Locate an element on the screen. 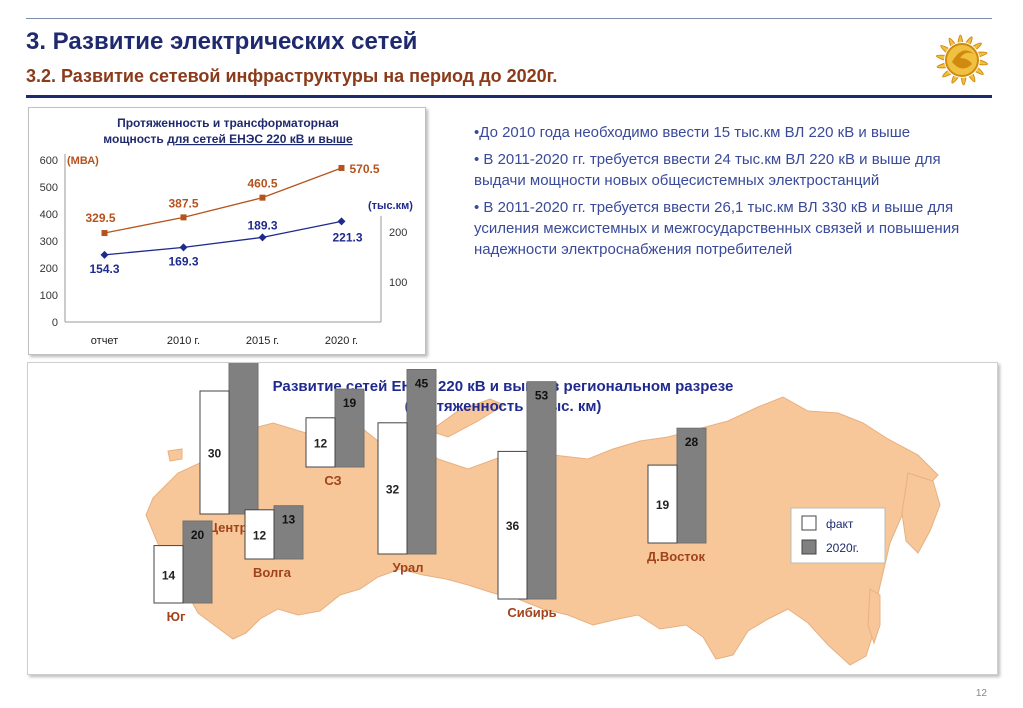 The height and width of the screenshot is (708, 1023). chart-title-underlined: для сетей ЕНЭС 220 кВ и выше is located at coordinates (260, 139).